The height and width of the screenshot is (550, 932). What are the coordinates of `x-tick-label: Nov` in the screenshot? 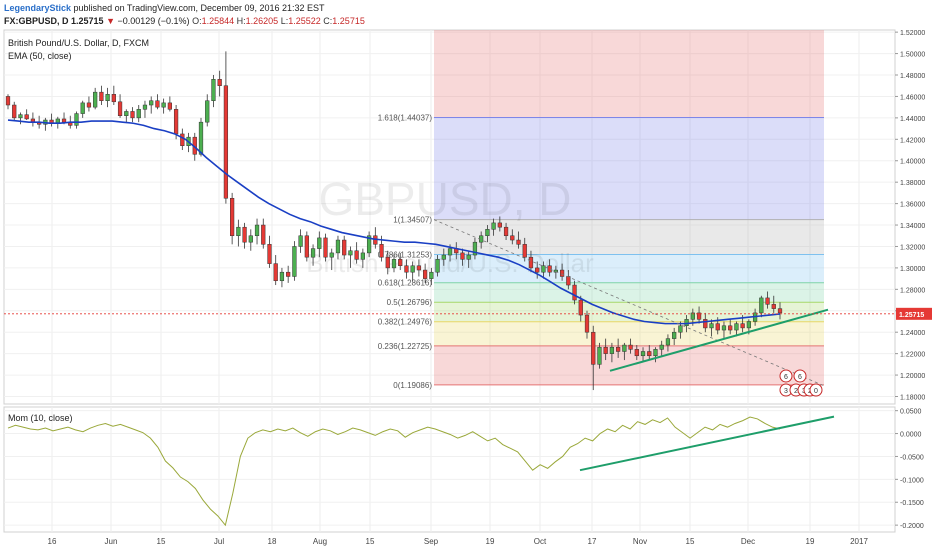 It's located at (640, 541).